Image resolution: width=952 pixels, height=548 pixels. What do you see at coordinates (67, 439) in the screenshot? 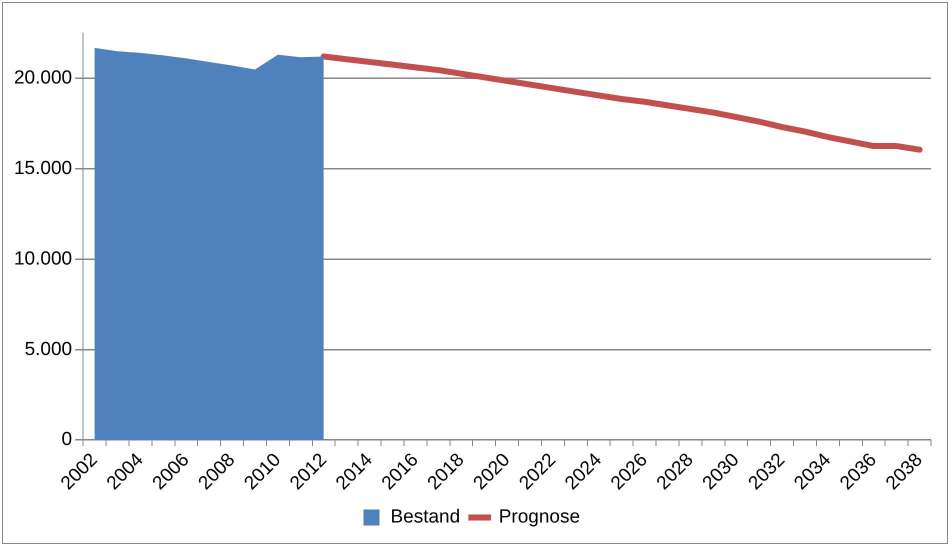
I see `y-tick-label: 0` at bounding box center [67, 439].